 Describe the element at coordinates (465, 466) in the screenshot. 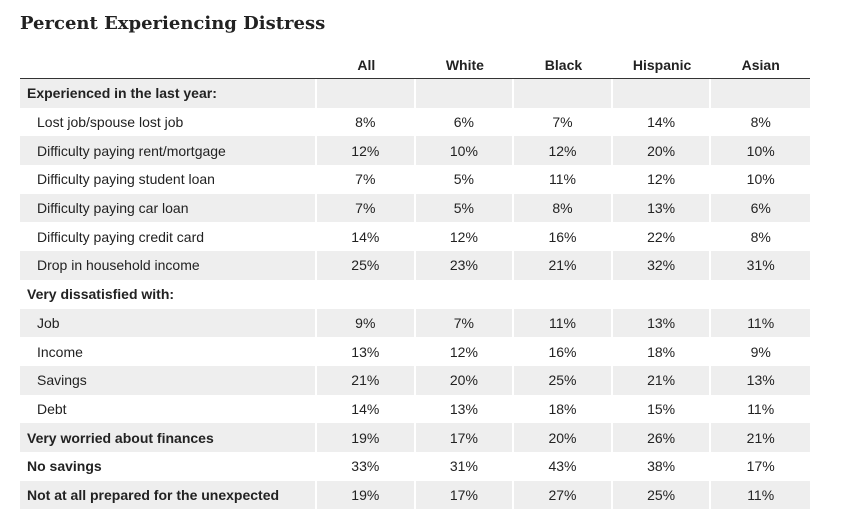

I see `value-cell: 31%` at that location.